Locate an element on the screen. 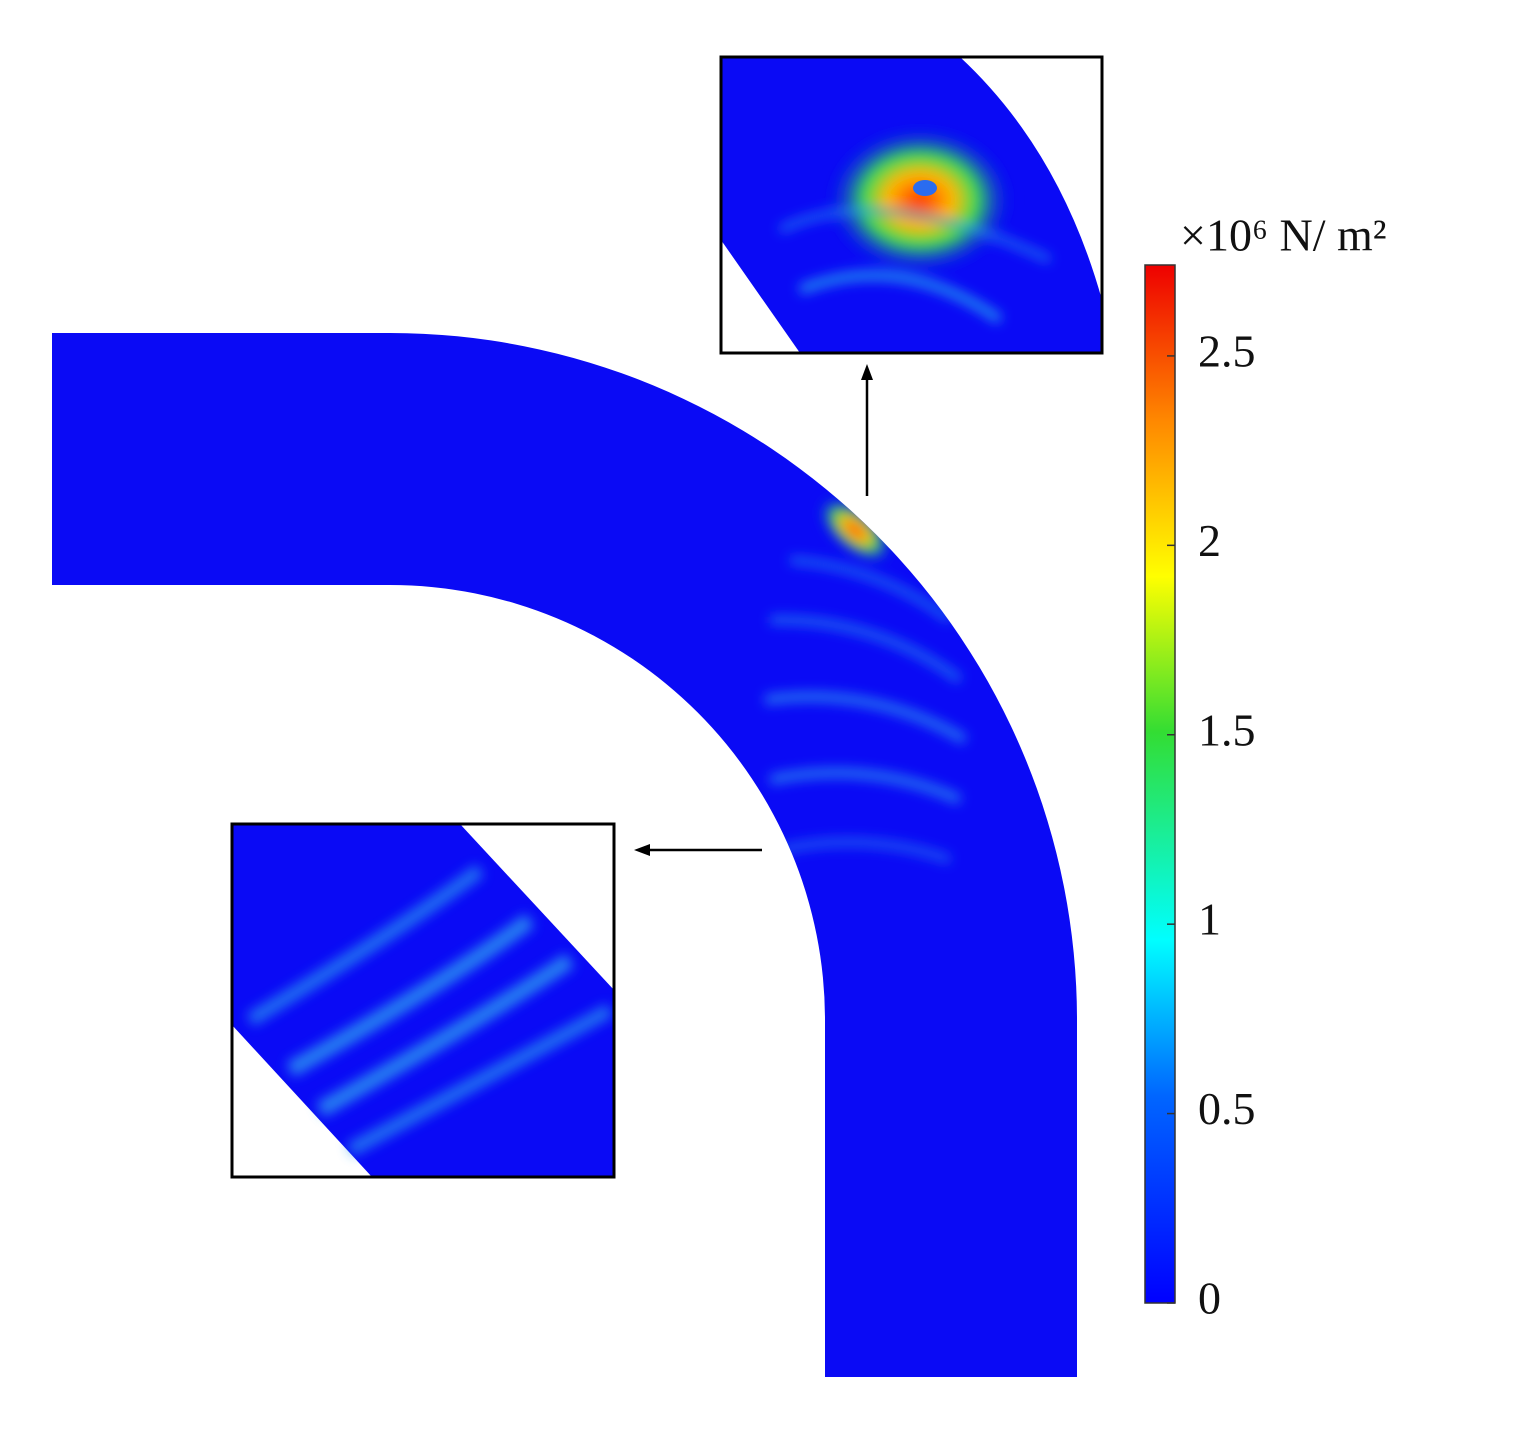 This screenshot has width=1539, height=1433. colorbar: ×10⁶ N/ m² 0 0.5 1 1.5 2 2.5 is located at coordinates (1265, 767).